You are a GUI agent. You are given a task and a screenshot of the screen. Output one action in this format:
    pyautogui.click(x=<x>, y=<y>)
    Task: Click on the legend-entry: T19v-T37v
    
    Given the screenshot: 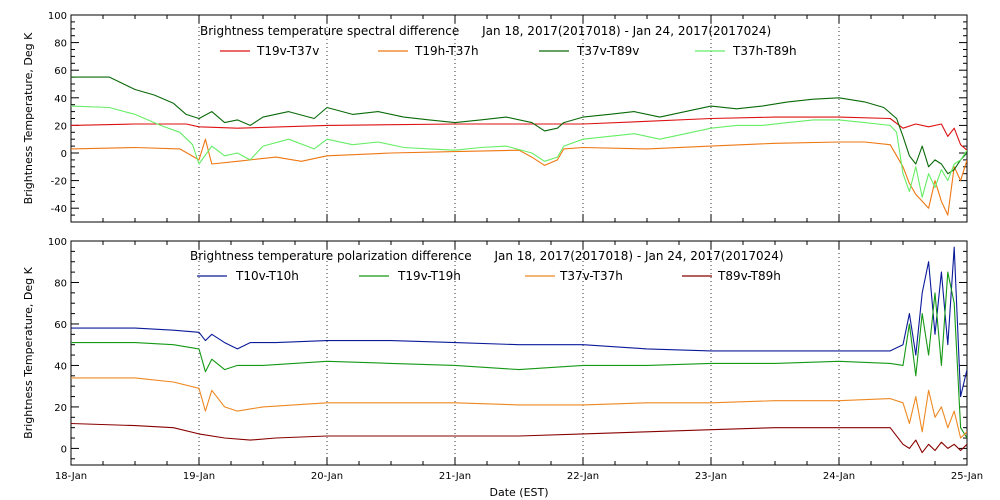 What is the action you would take?
    pyautogui.click(x=287, y=51)
    